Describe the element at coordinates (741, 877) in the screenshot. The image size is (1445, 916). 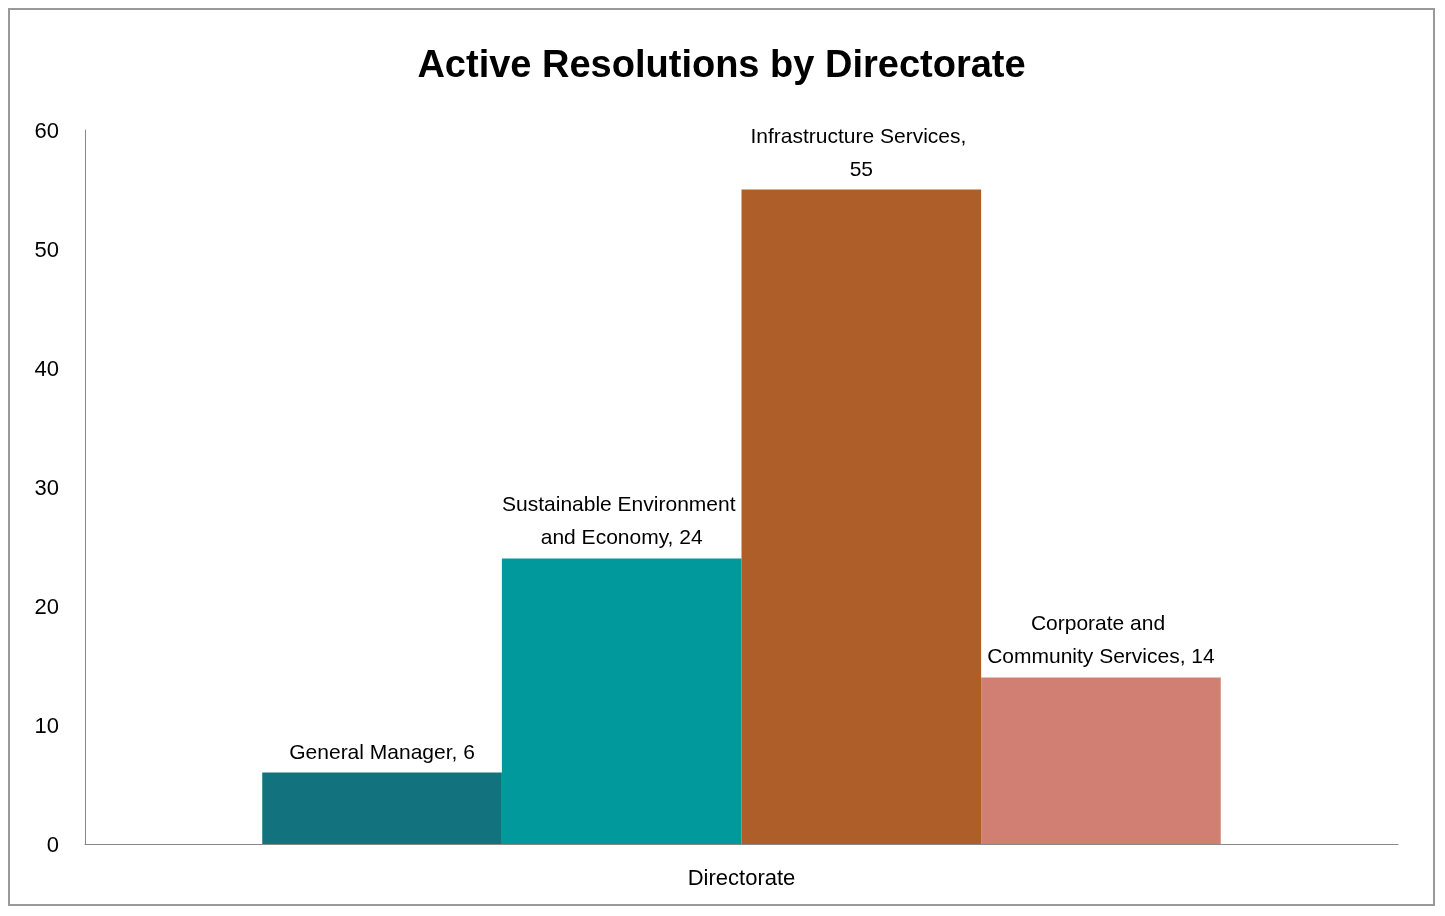
I see `x-tick-label: Directorate` at that location.